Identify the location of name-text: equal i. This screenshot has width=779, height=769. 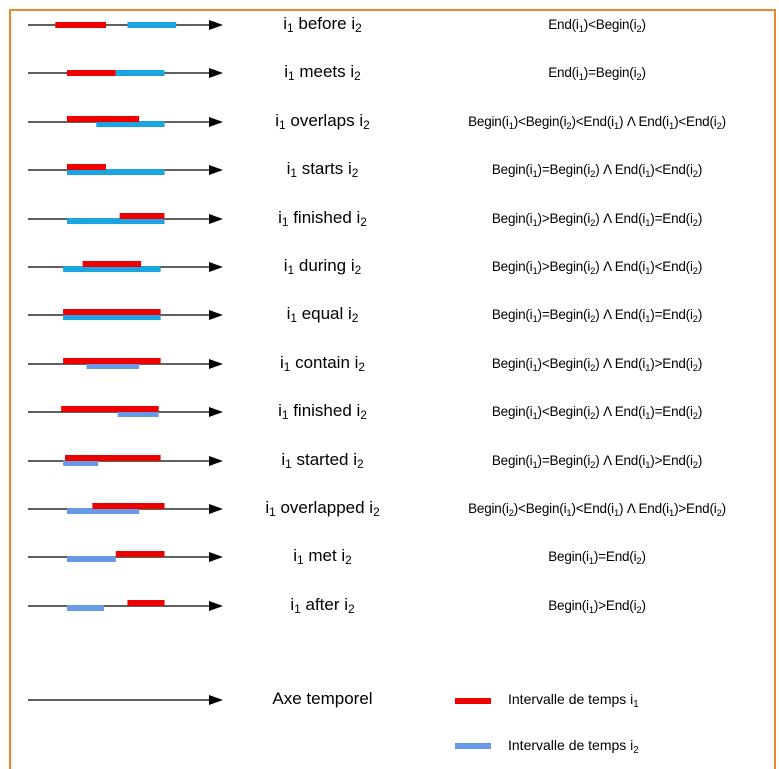
(324, 314).